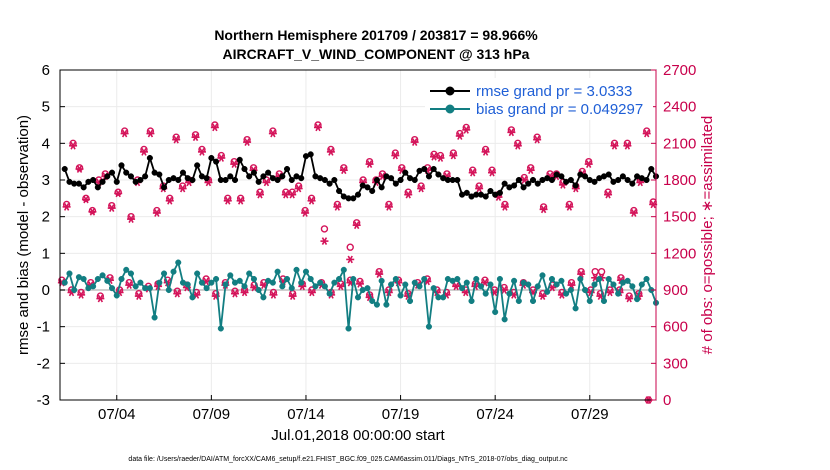 The width and height of the screenshot is (830, 470). What do you see at coordinates (667, 400) in the screenshot?
I see `y-right-tick-label: 0` at bounding box center [667, 400].